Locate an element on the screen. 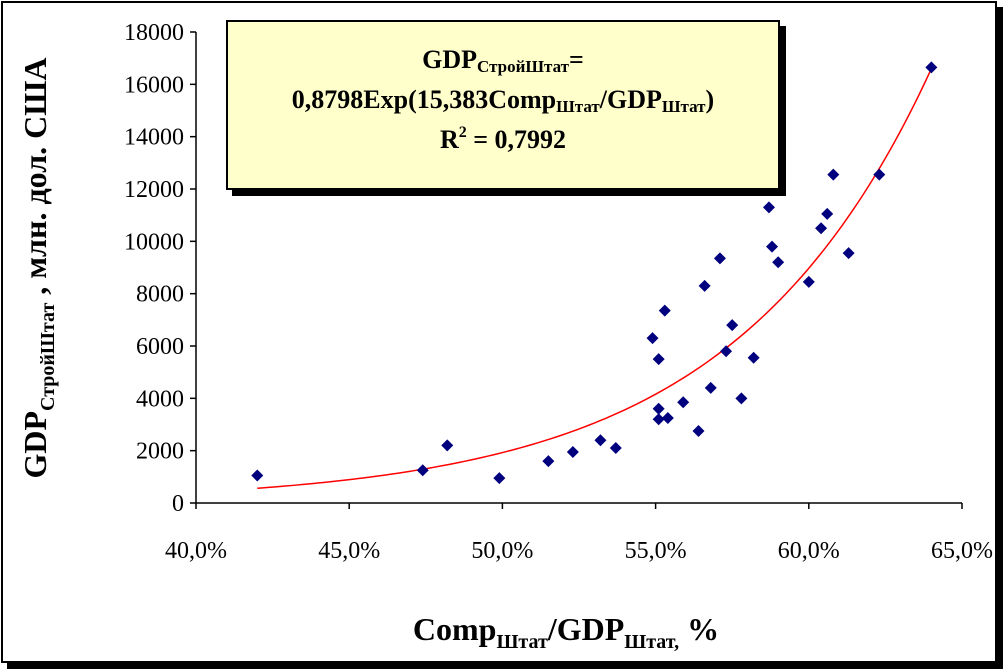  equation-line-2: 0,8798Exp(15,383CompШтат/GDPШтат) is located at coordinates (503, 100).